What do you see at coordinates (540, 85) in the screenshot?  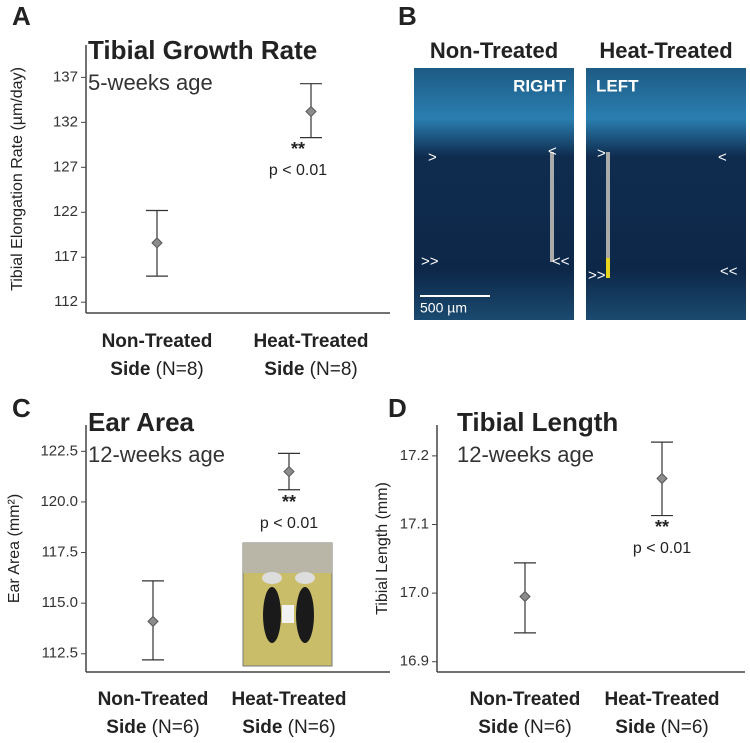 I see `side-label: RIGHT` at bounding box center [540, 85].